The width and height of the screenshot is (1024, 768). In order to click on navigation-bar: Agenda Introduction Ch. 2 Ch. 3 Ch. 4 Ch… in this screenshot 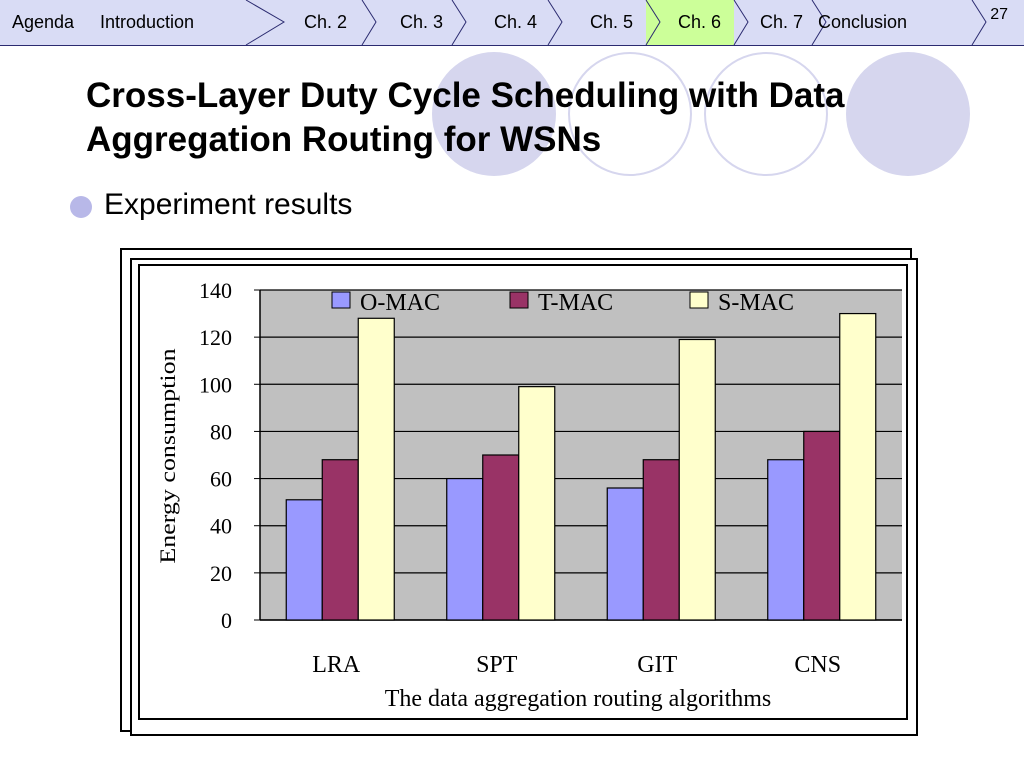, I will do `click(512, 23)`.